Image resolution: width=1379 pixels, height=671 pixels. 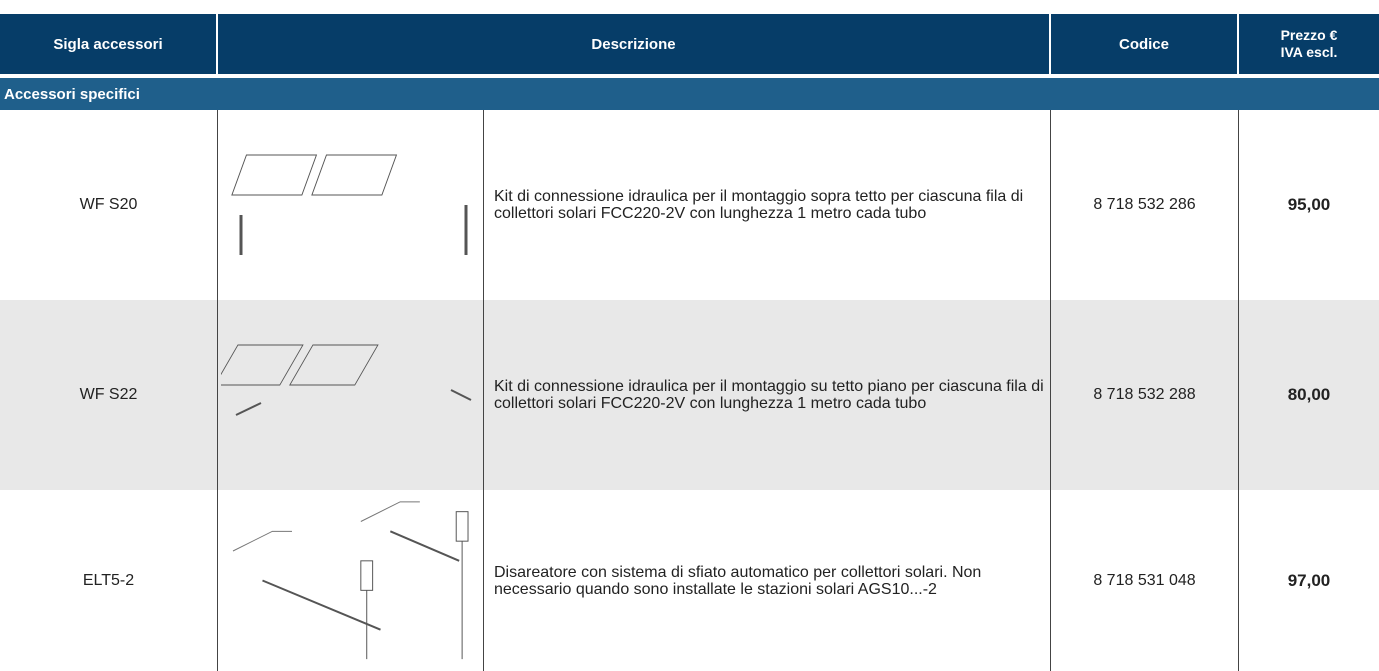 I want to click on header-text: Prezzo €, so click(x=1309, y=35).